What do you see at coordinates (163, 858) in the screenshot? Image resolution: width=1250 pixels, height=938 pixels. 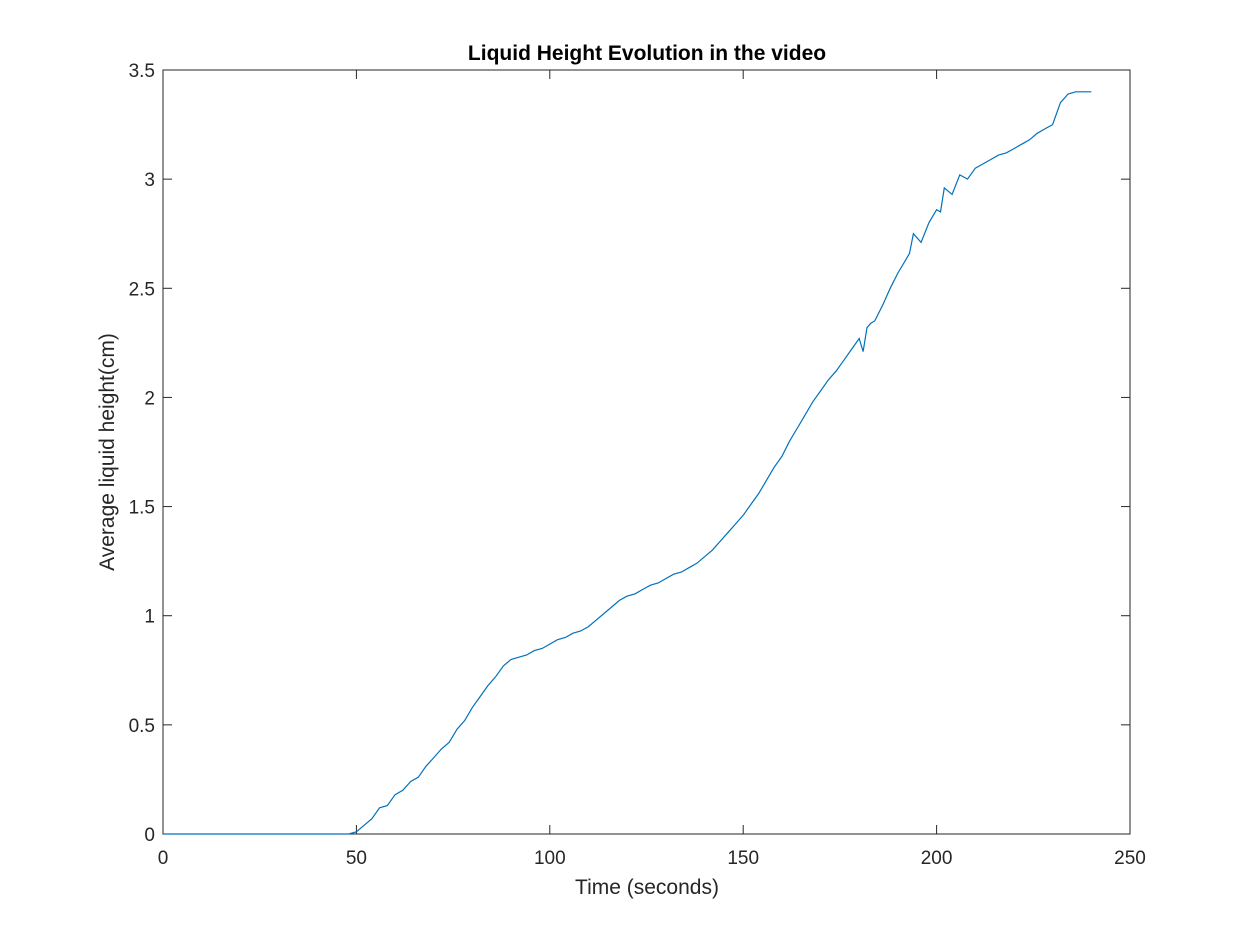 I see `x-tick-label: 0` at bounding box center [163, 858].